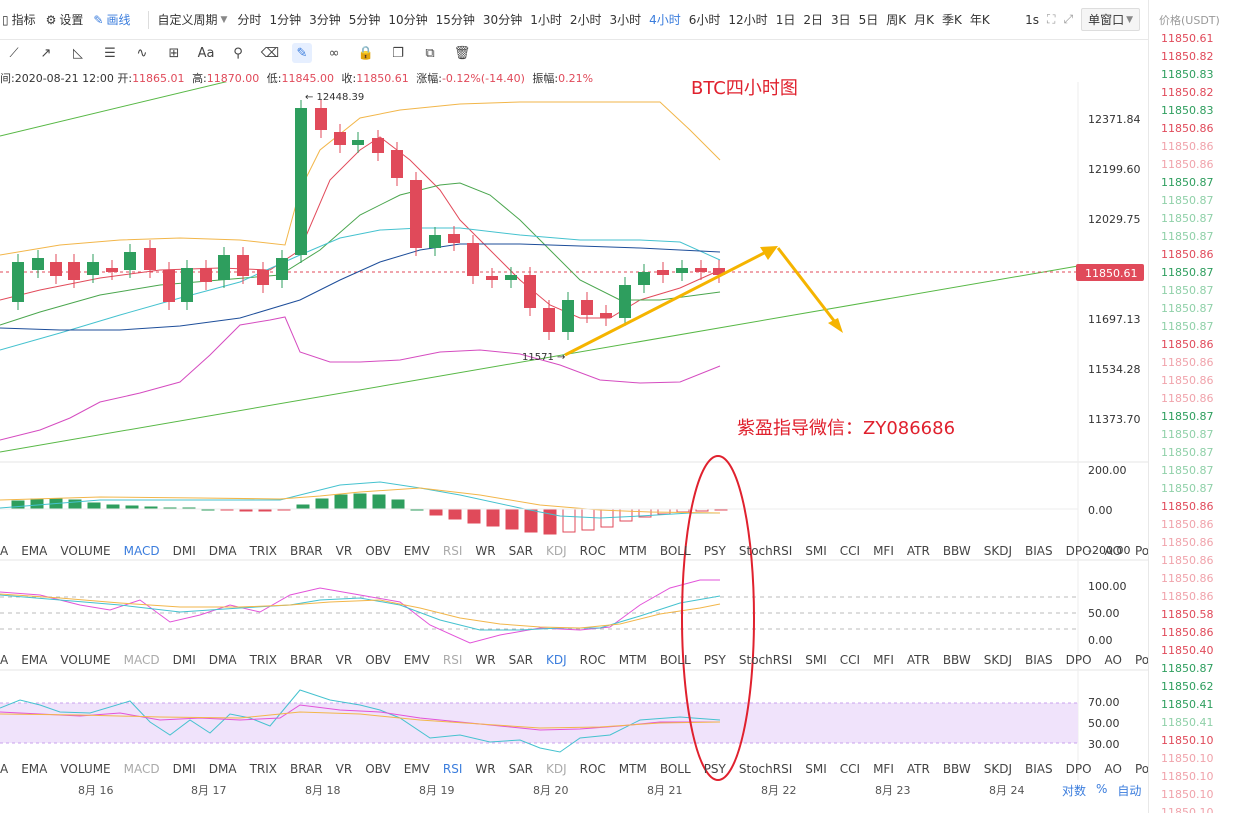 Image resolution: width=1241 pixels, height=813 pixels. What do you see at coordinates (665, 20) in the screenshot?
I see `period-tab: 4小时` at bounding box center [665, 20].